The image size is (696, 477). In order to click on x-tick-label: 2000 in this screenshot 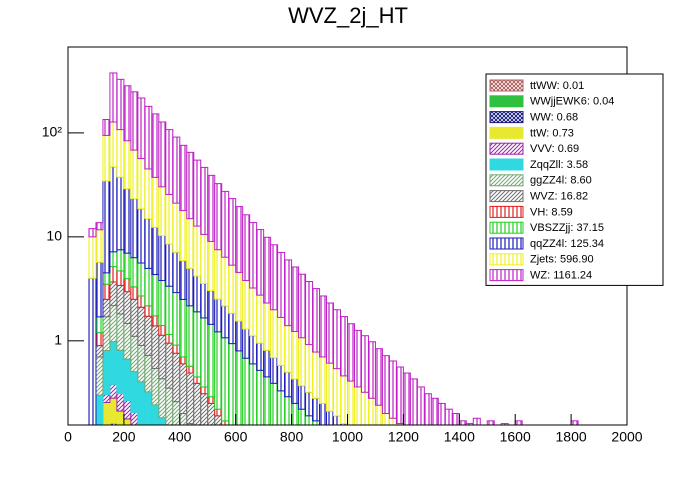, I will do `click(626, 437)`.